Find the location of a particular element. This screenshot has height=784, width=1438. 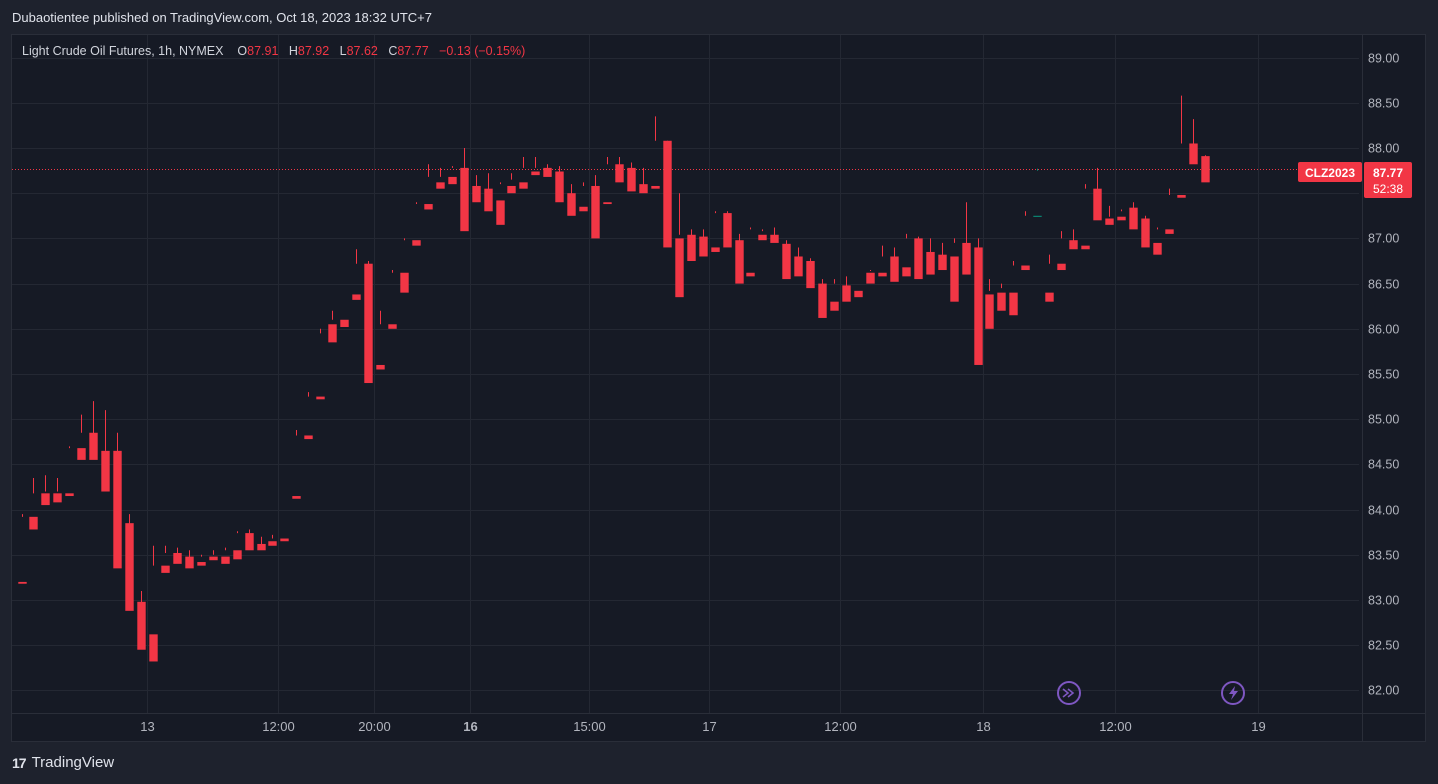

footer-brand: 17 TradingView is located at coordinates (63, 762).